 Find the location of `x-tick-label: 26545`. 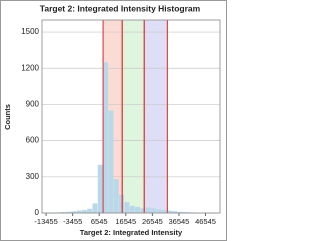

x-tick-label: 26545 is located at coordinates (152, 221).